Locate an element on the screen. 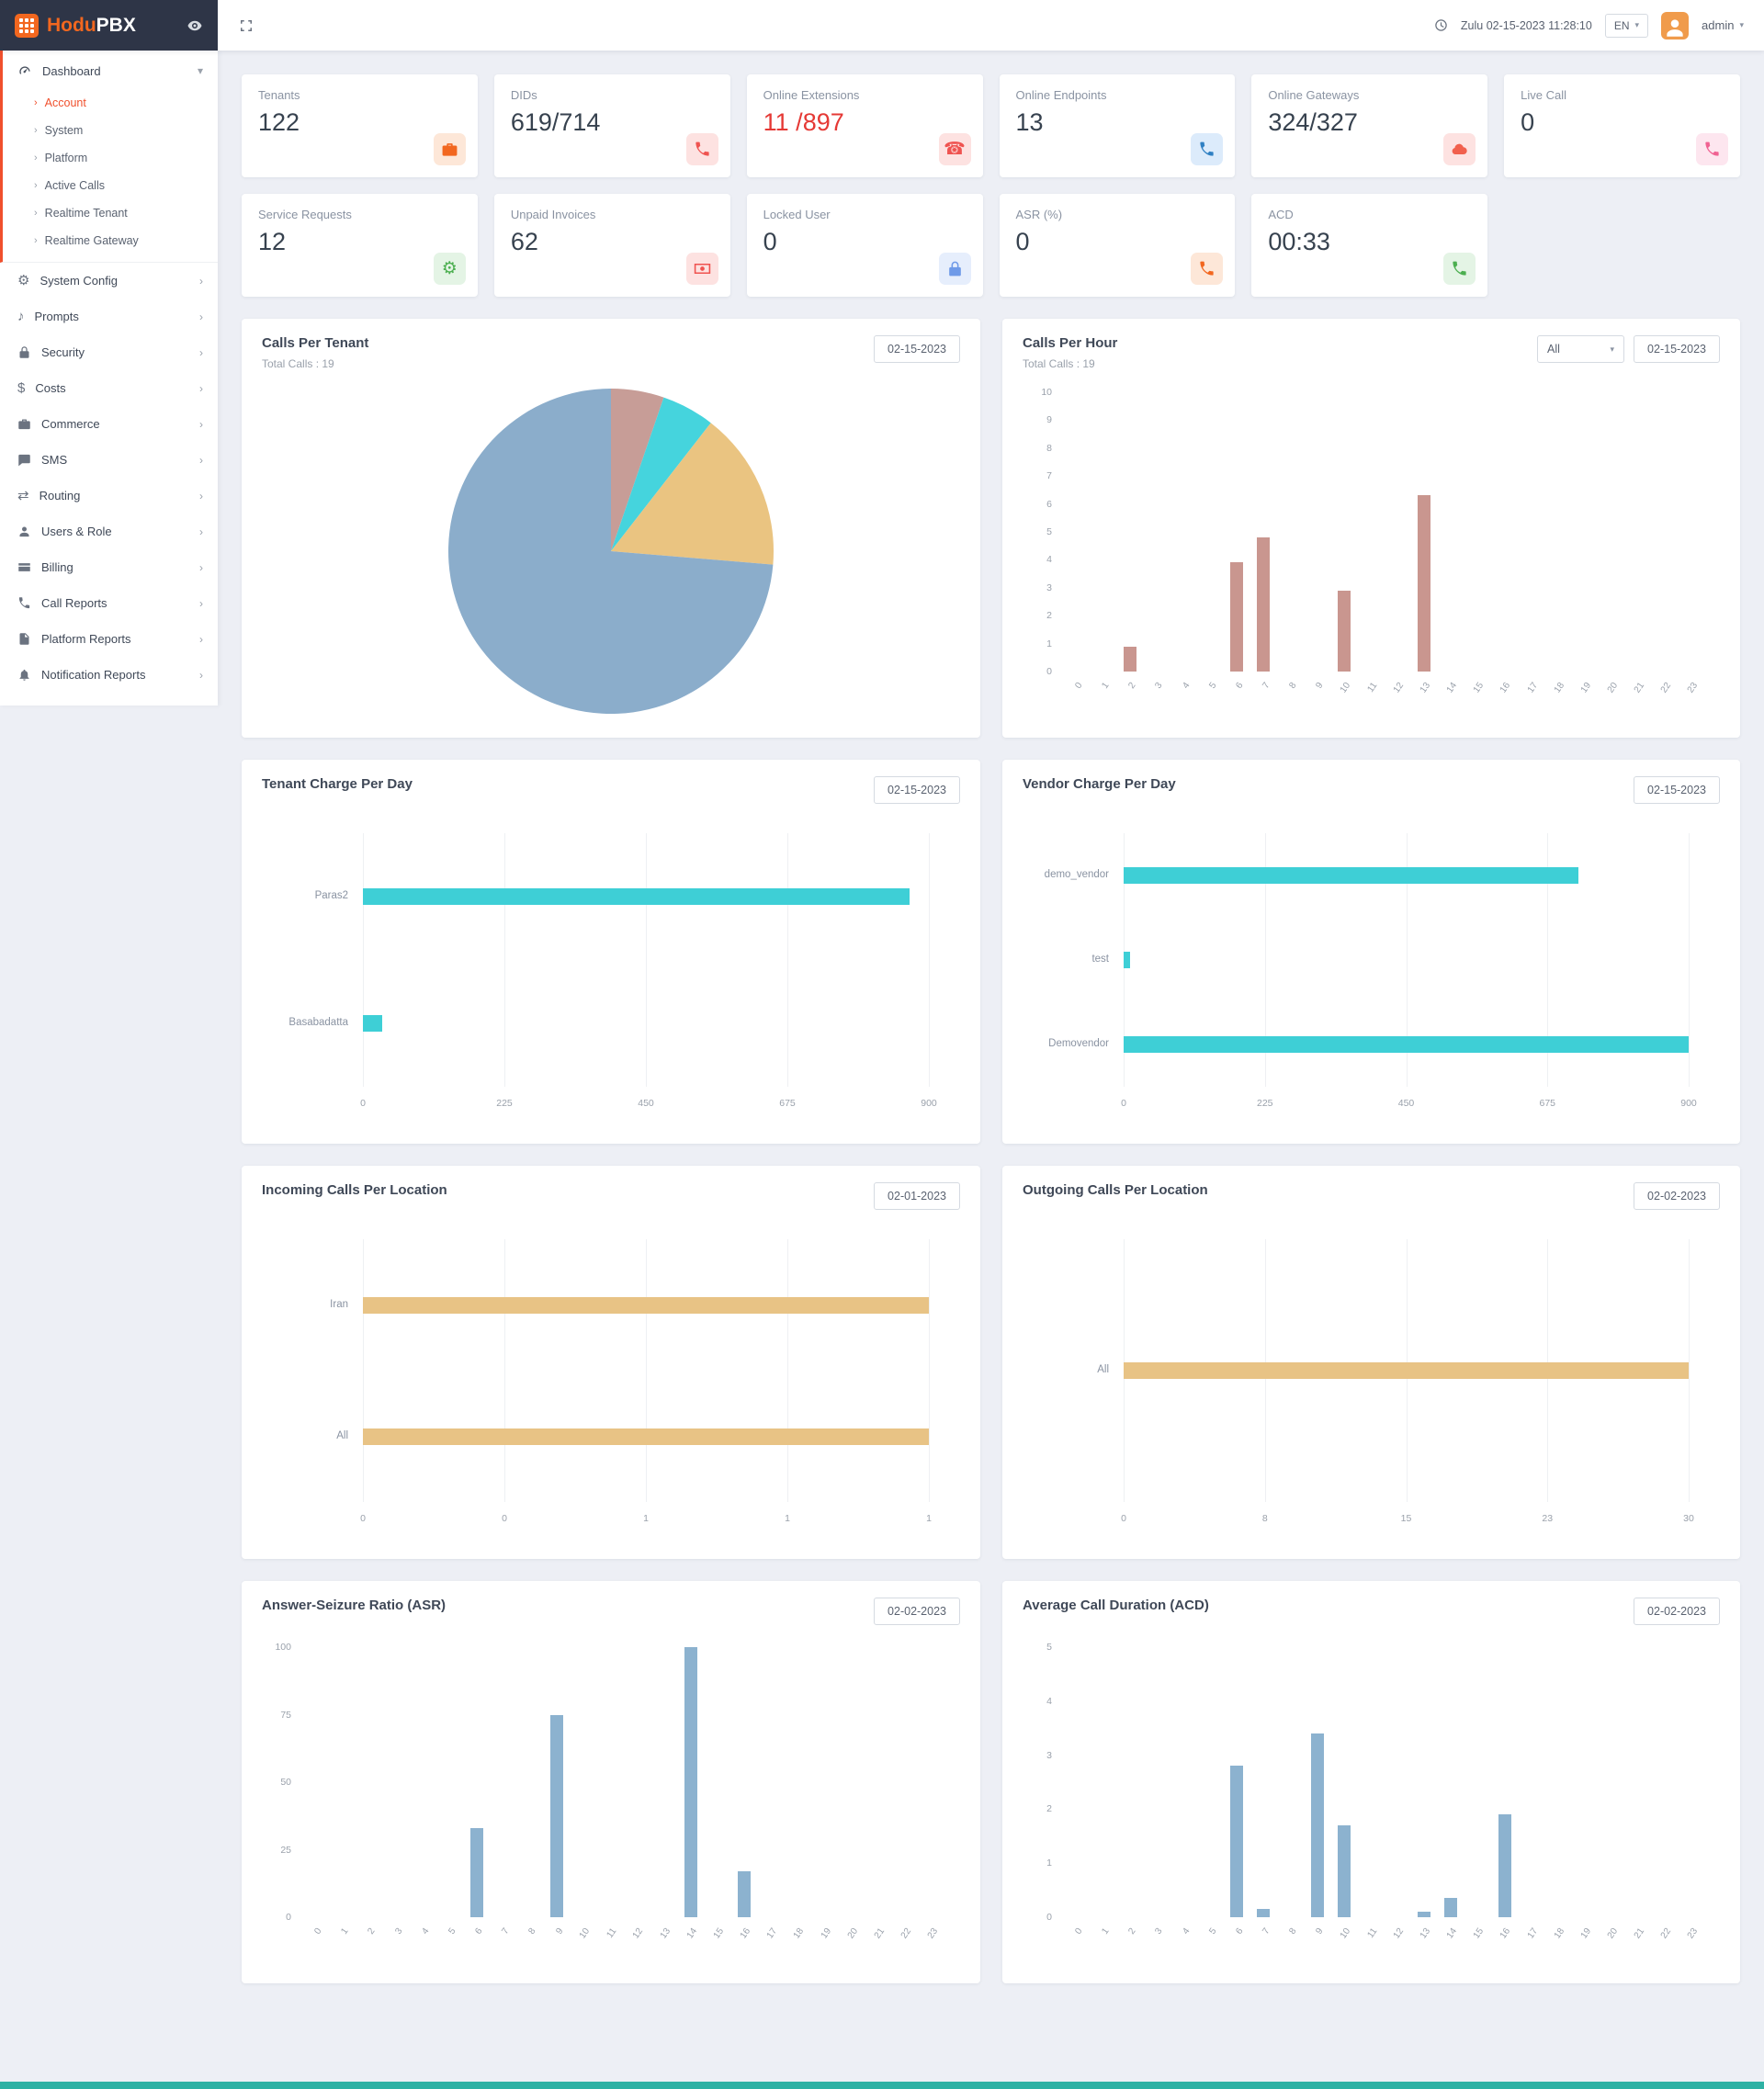  chart-header: Vendor Charge Per Day 02-15-2023 is located at coordinates (1371, 790).